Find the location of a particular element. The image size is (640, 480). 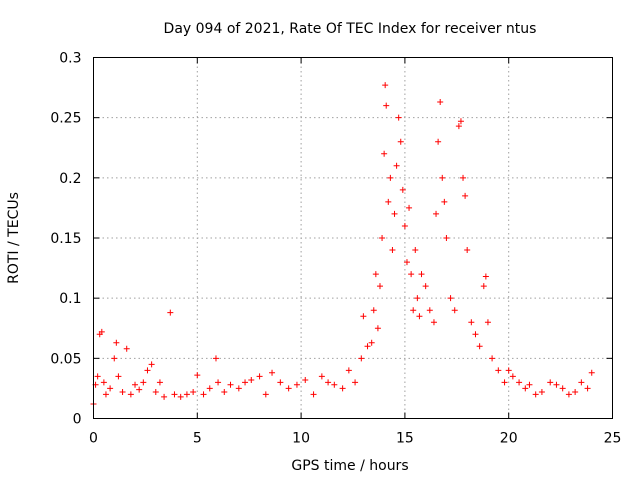

y-tick-label: 0.2 is located at coordinates (70, 179).